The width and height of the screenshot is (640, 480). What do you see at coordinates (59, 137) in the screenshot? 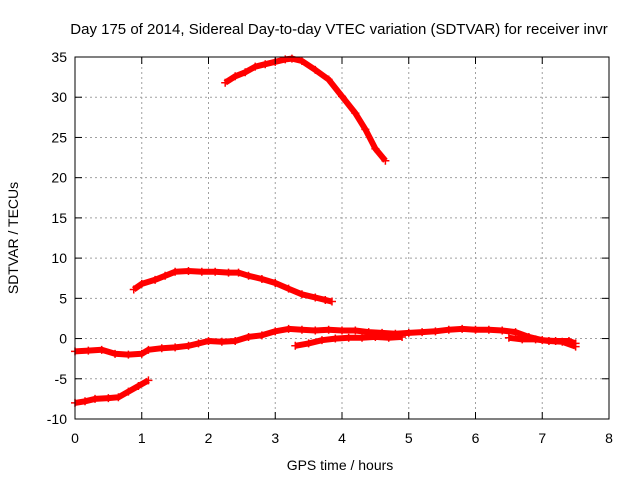
I see `y-tick-label: 25` at bounding box center [59, 137].